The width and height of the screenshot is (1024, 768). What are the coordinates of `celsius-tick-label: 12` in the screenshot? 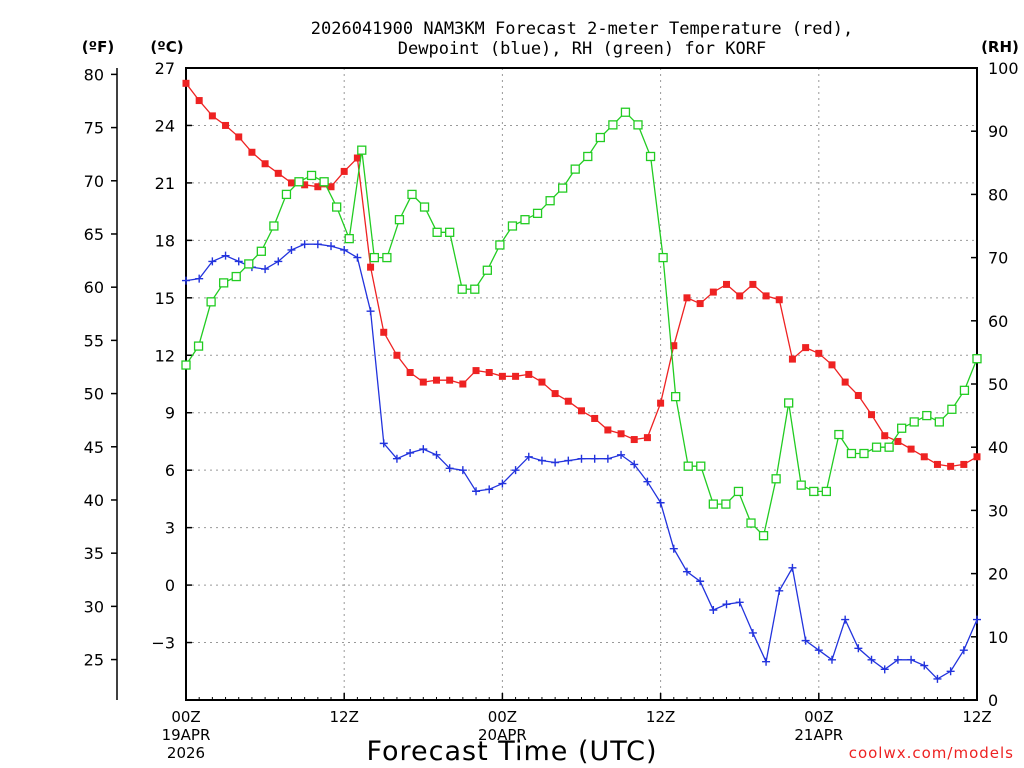 It's located at (165, 355).